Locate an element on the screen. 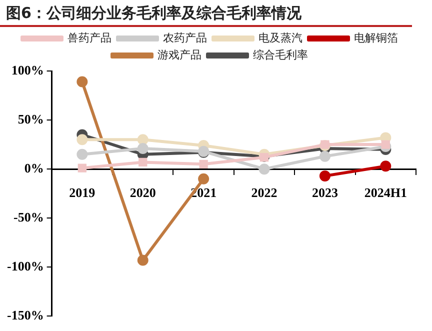 The image size is (432, 331). x-tick-label: 2019 is located at coordinates (82, 192).